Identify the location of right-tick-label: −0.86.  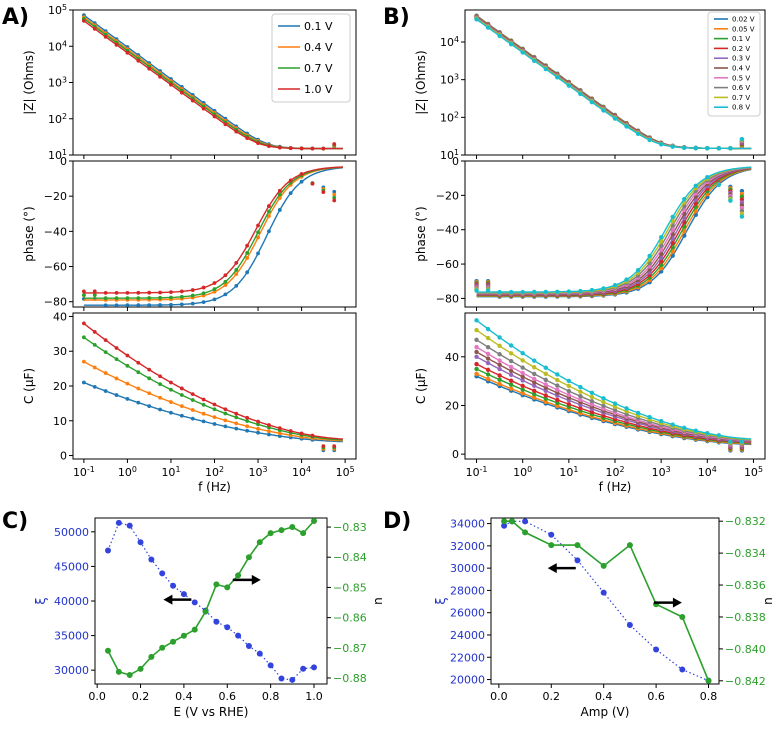
(350, 618).